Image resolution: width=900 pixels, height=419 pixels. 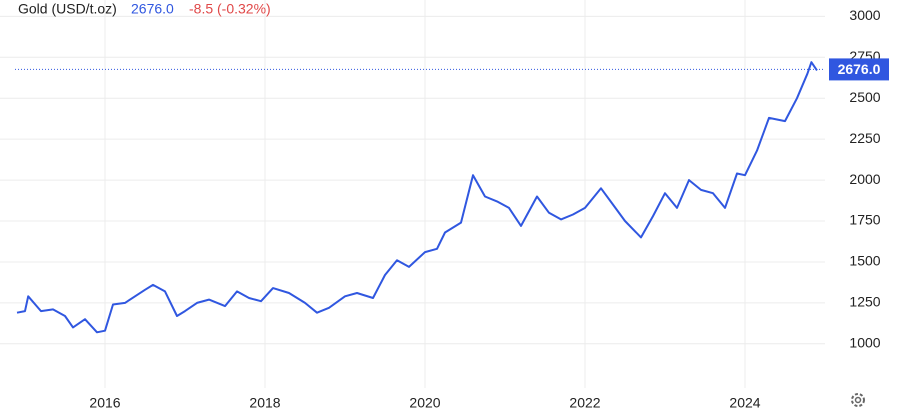 I want to click on last-price-tag-label: 2676.0, so click(x=859, y=69).